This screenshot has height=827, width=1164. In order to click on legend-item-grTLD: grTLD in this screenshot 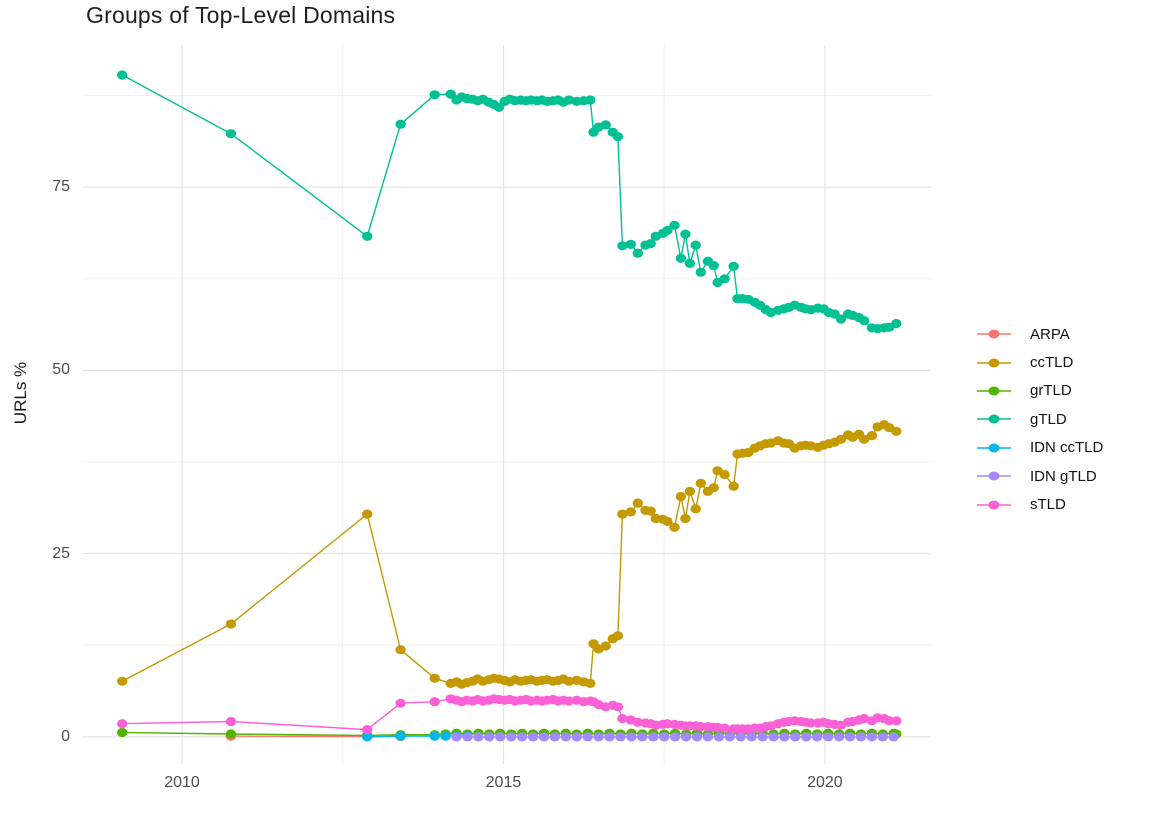, I will do `click(1040, 391)`.